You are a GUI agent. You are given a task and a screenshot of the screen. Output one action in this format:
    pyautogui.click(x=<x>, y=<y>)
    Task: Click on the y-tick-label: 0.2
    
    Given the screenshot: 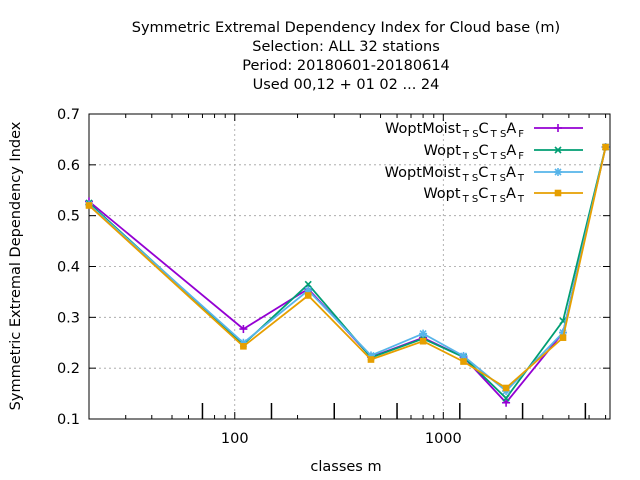 What is the action you would take?
    pyautogui.click(x=68, y=369)
    